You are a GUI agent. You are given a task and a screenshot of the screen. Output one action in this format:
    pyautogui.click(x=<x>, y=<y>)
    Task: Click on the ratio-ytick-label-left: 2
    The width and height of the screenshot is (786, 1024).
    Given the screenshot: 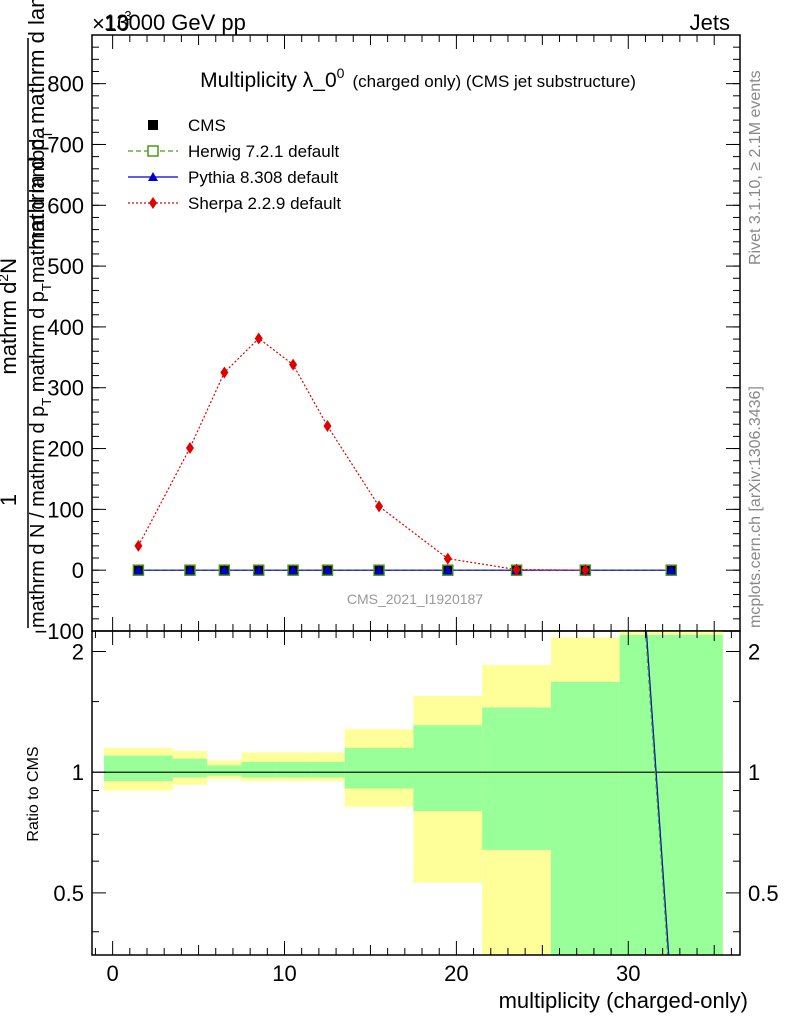 What is the action you would take?
    pyautogui.click(x=78, y=652)
    